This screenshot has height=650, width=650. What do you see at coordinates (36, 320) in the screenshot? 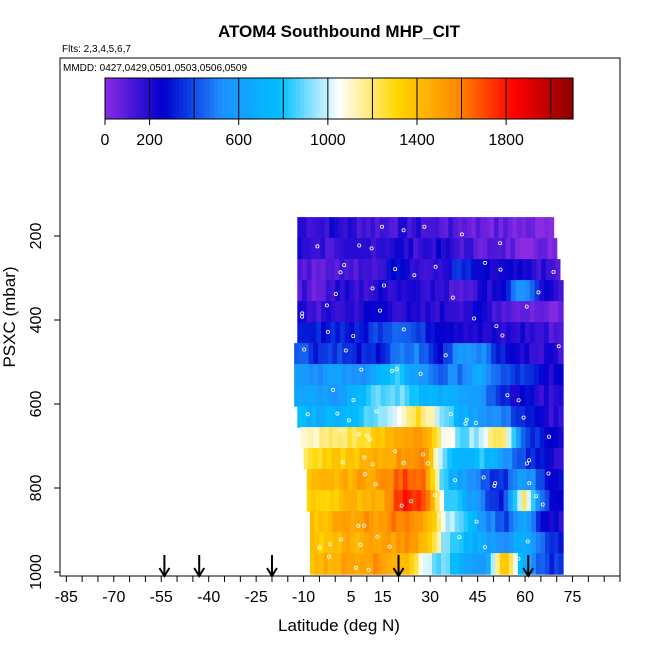
I see `y-tick-label: 400` at bounding box center [36, 320].